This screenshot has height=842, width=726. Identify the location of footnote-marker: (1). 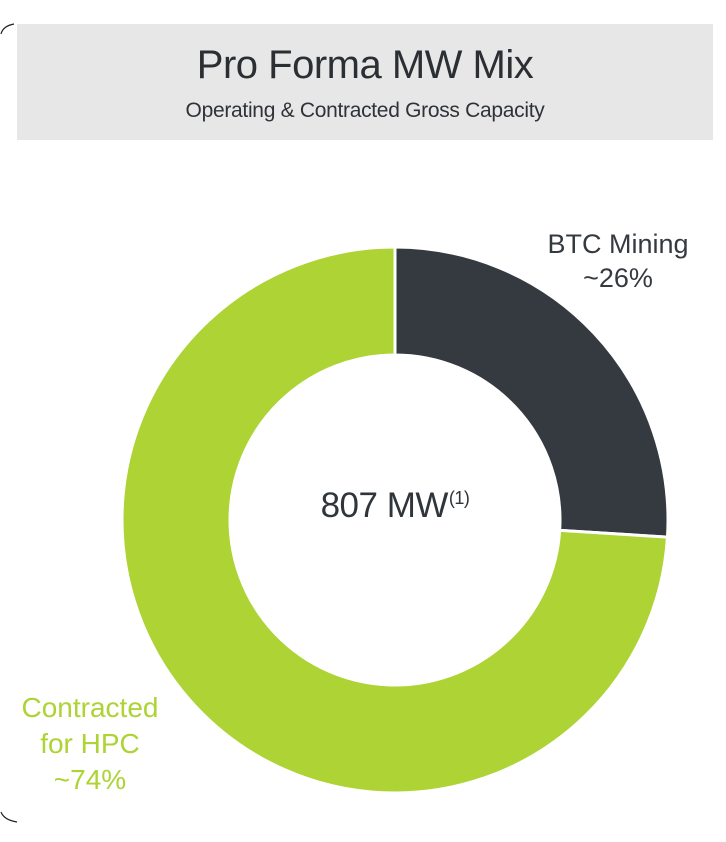
(459, 498).